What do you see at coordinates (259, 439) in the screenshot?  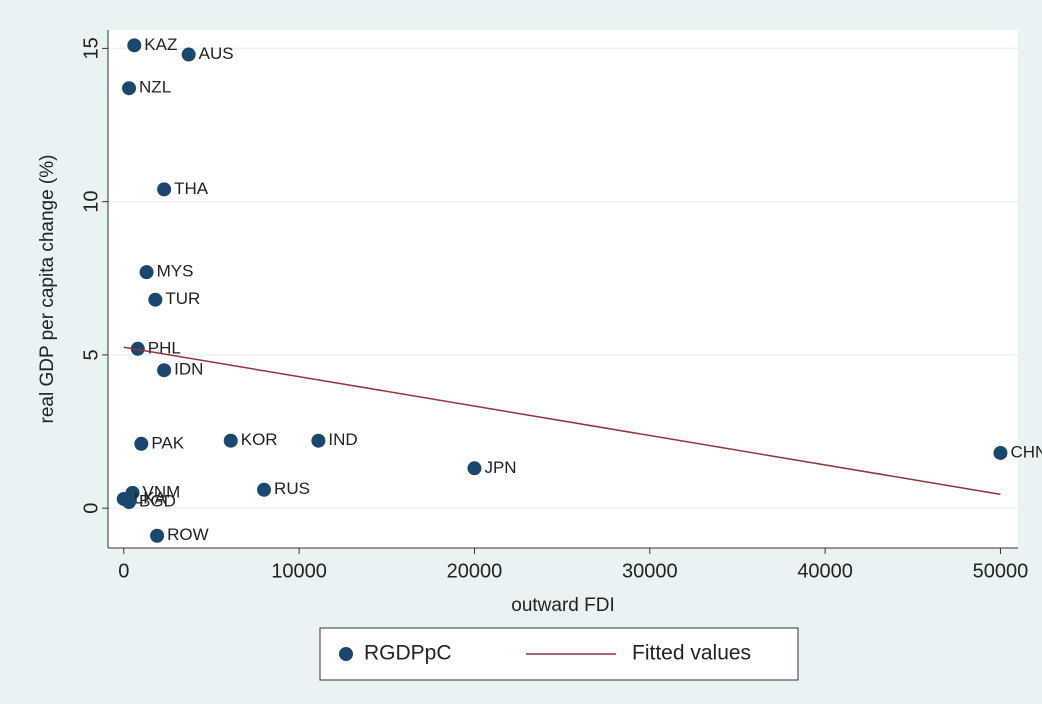 I see `point-label: KOR` at bounding box center [259, 439].